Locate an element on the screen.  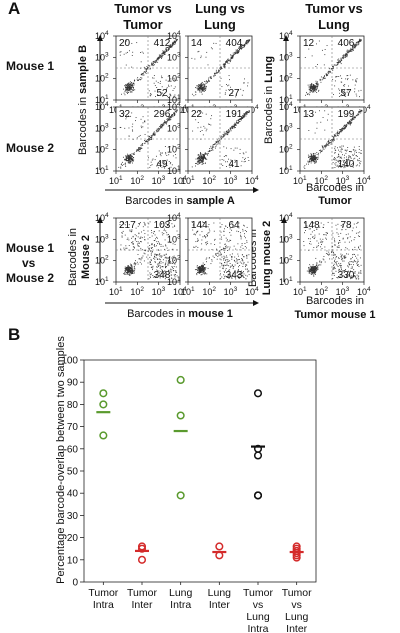
y-tick-exponent: 4 is located at coordinates (107, 33).